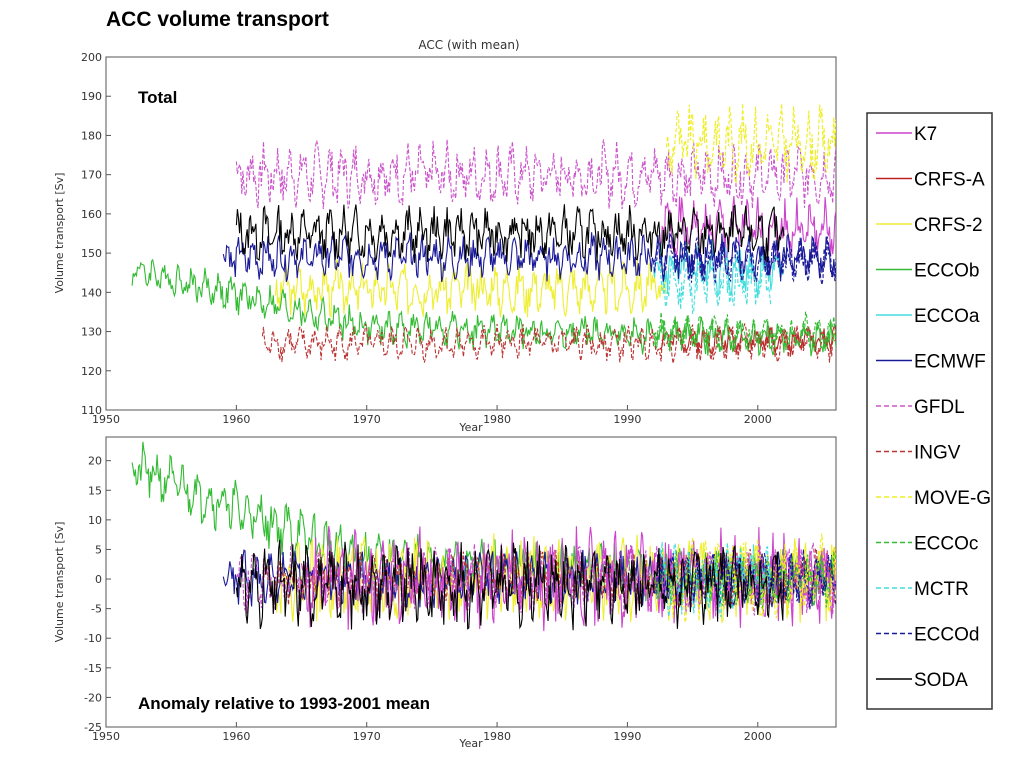  I want to click on legend-label: MOVE-G, so click(952, 498).